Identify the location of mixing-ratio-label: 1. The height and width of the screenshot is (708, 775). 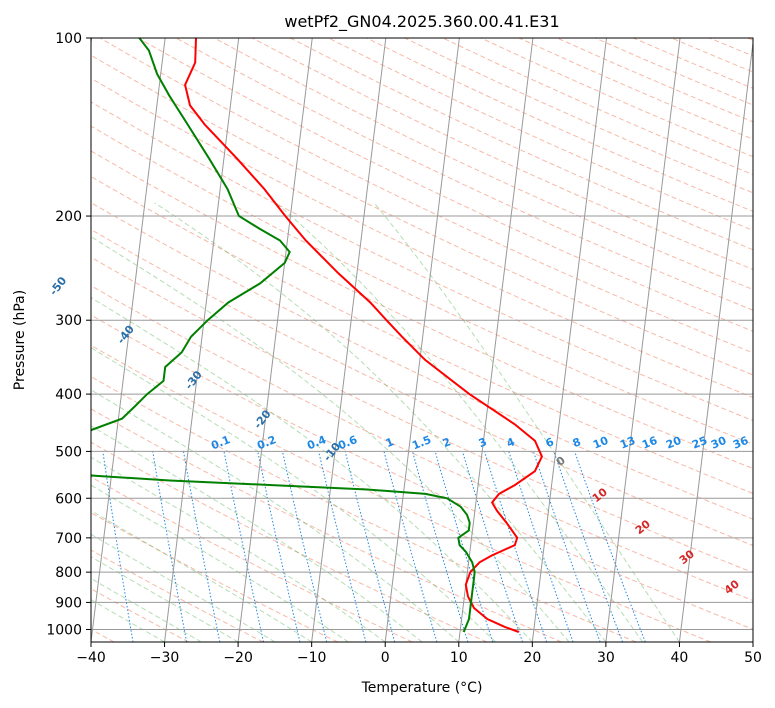
(390, 442).